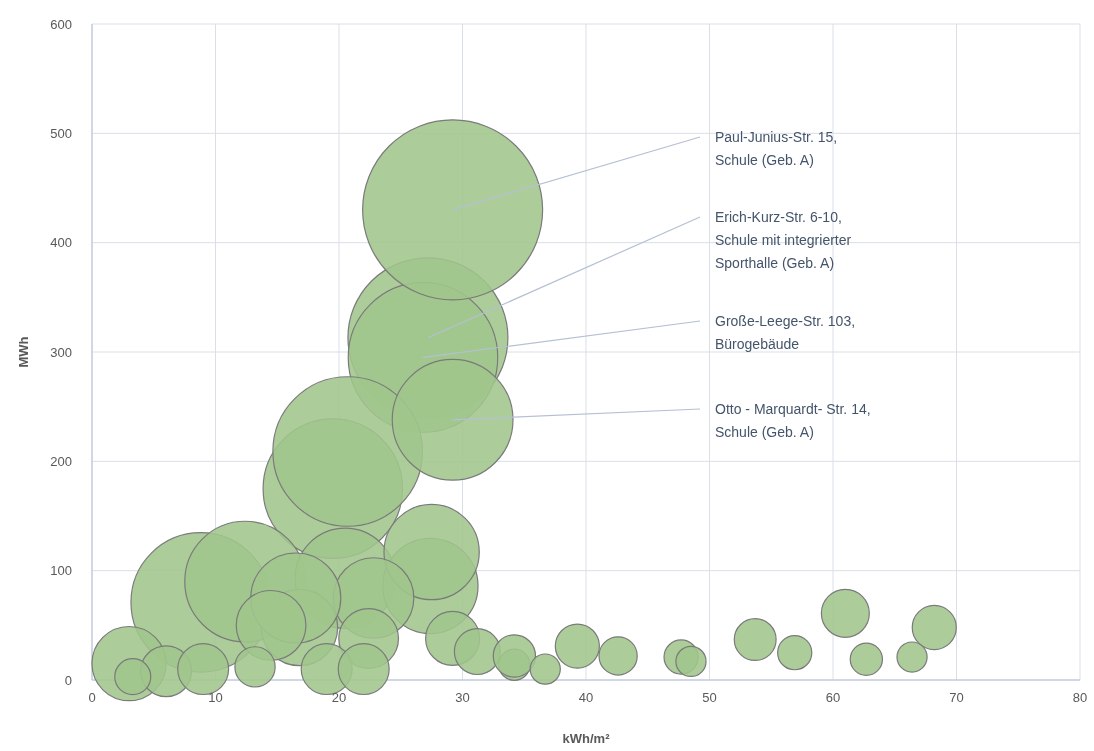 The width and height of the screenshot is (1094, 751). What do you see at coordinates (61, 352) in the screenshot?
I see `y-tick-label: 300` at bounding box center [61, 352].